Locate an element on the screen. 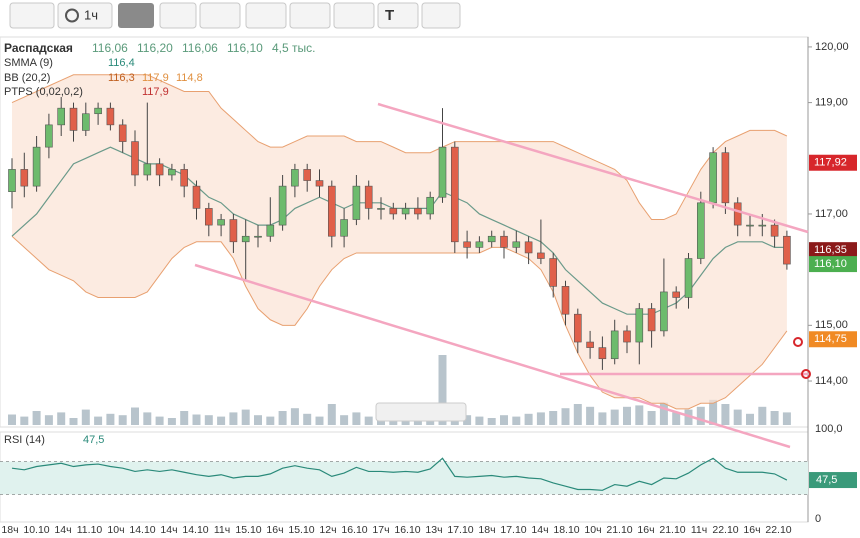 This screenshot has width=860, height=538. x-tick-label: 12ч is located at coordinates (327, 530).